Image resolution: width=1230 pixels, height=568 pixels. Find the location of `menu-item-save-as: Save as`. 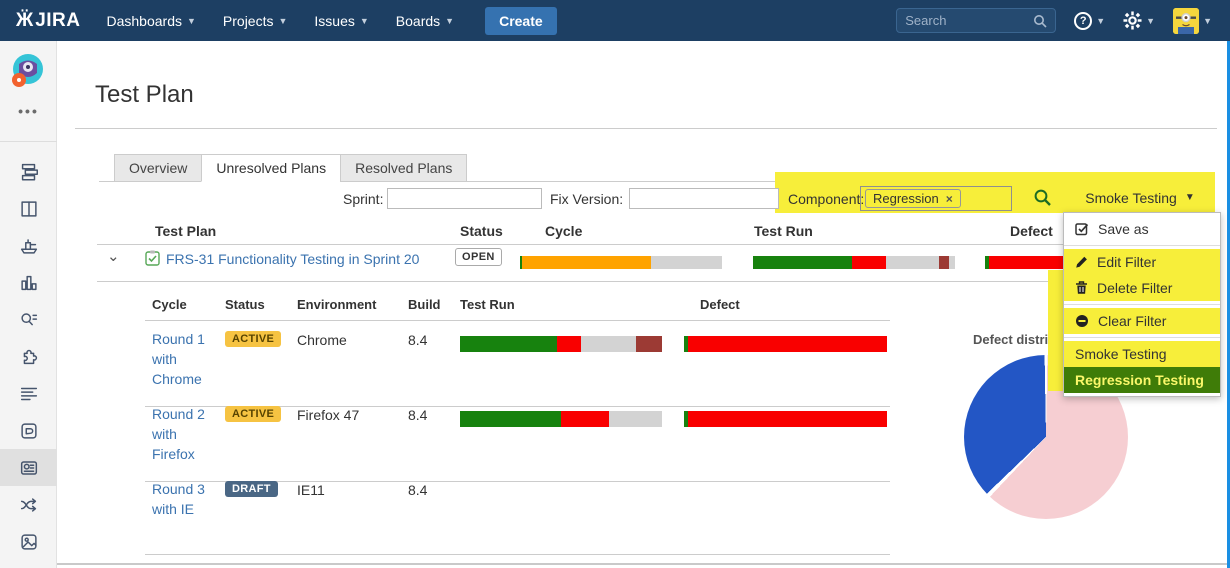

menu-item-save-as: Save as is located at coordinates (1142, 229).